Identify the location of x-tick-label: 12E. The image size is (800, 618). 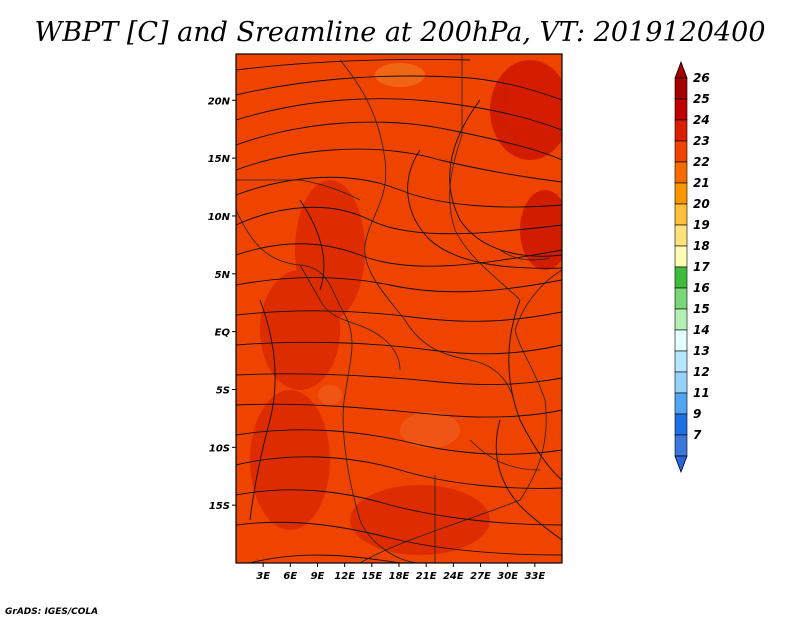
(344, 576).